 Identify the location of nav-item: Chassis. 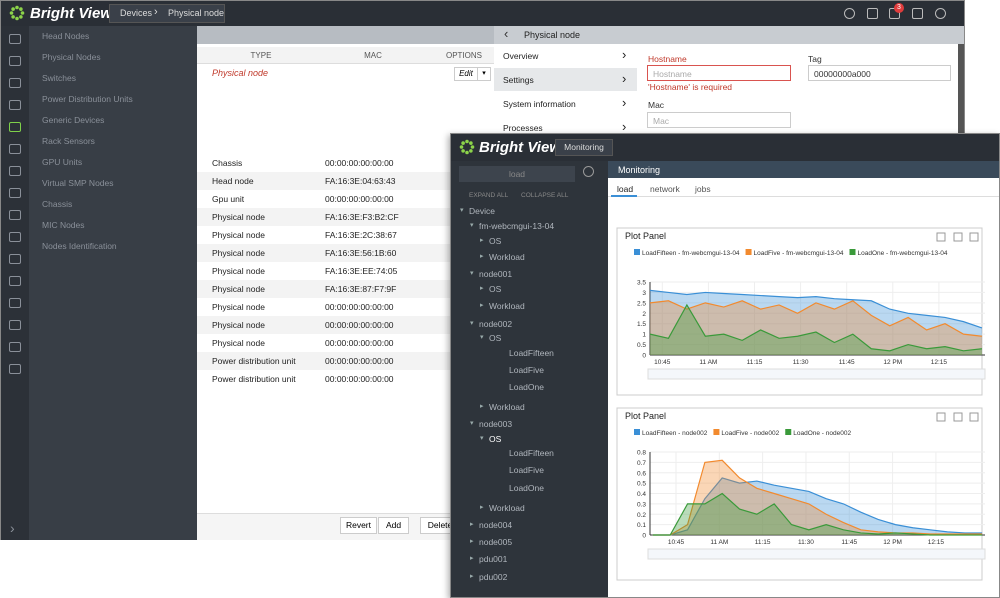
(57, 204).